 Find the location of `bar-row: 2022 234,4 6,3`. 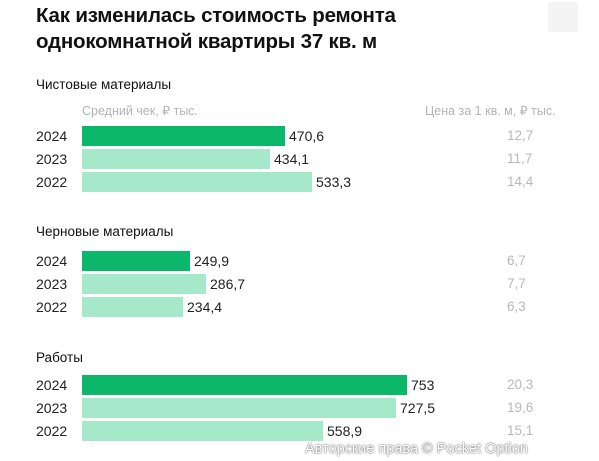

bar-row: 2022 234,4 6,3 is located at coordinates (299, 308).